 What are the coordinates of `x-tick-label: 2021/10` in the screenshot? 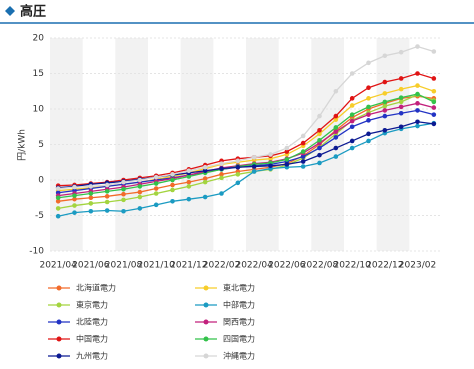 It's located at (156, 266).